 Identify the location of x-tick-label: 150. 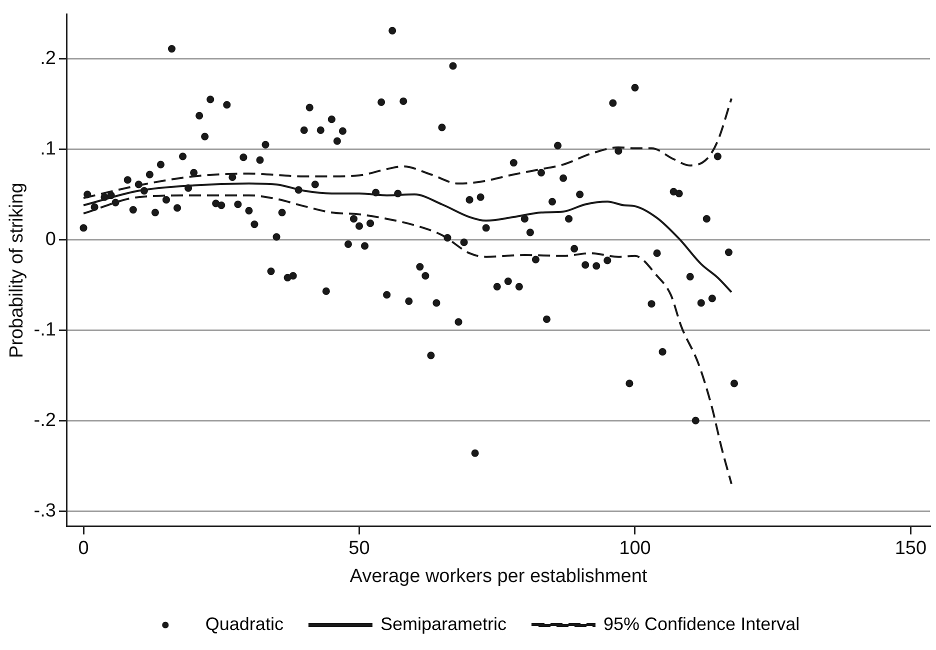
(910, 549).